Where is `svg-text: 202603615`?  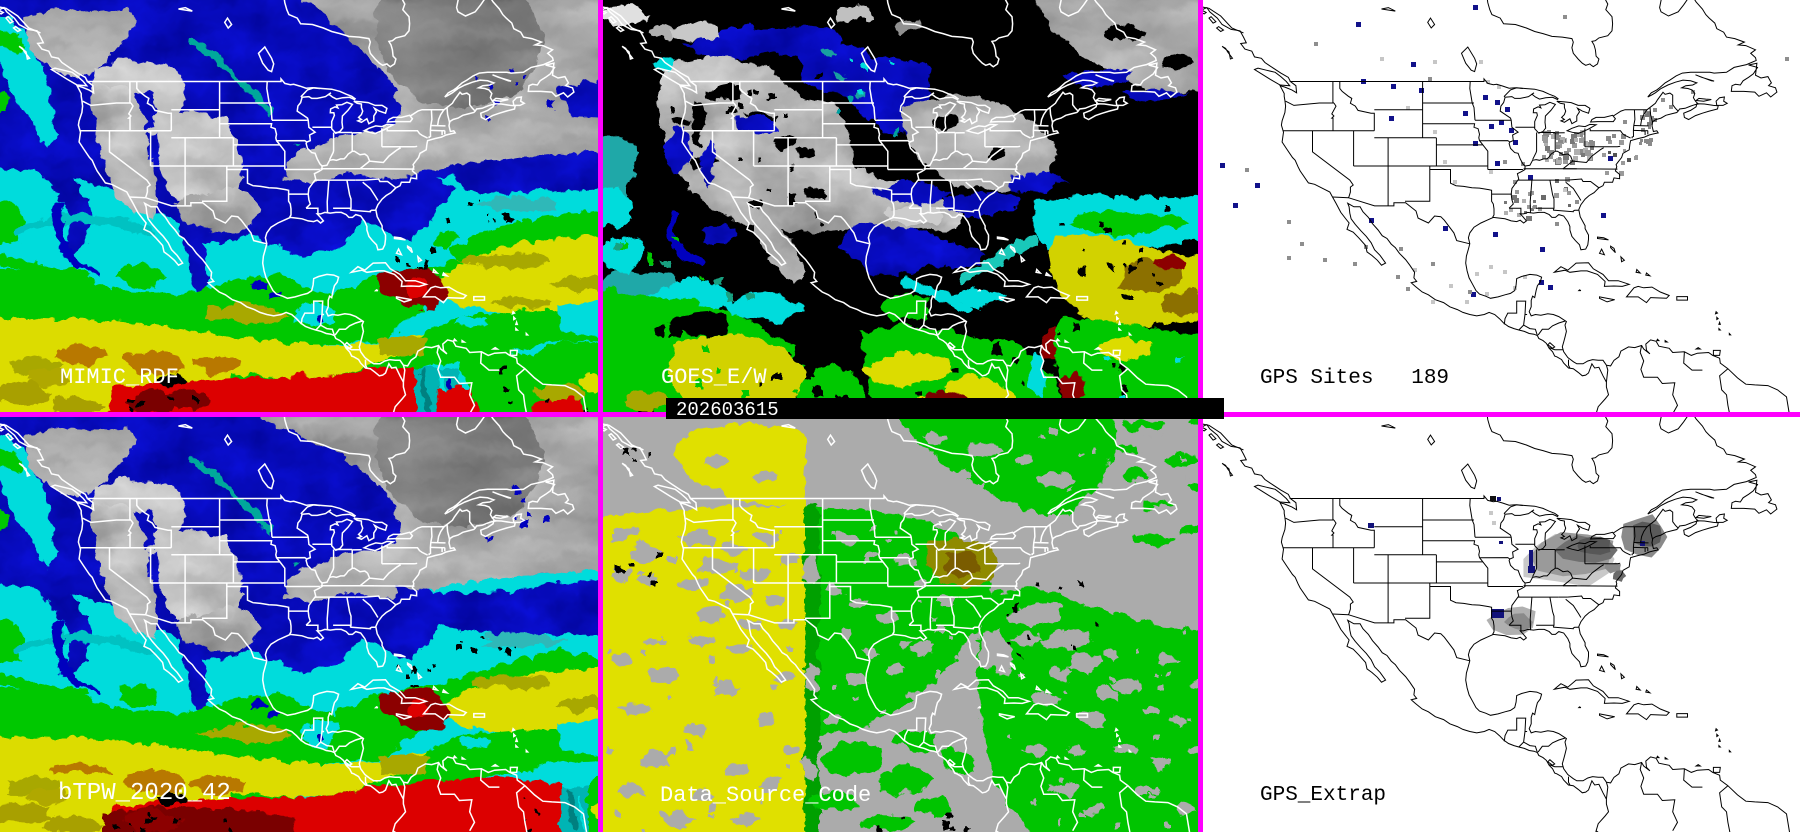 svg-text: 202603615 is located at coordinates (727, 410).